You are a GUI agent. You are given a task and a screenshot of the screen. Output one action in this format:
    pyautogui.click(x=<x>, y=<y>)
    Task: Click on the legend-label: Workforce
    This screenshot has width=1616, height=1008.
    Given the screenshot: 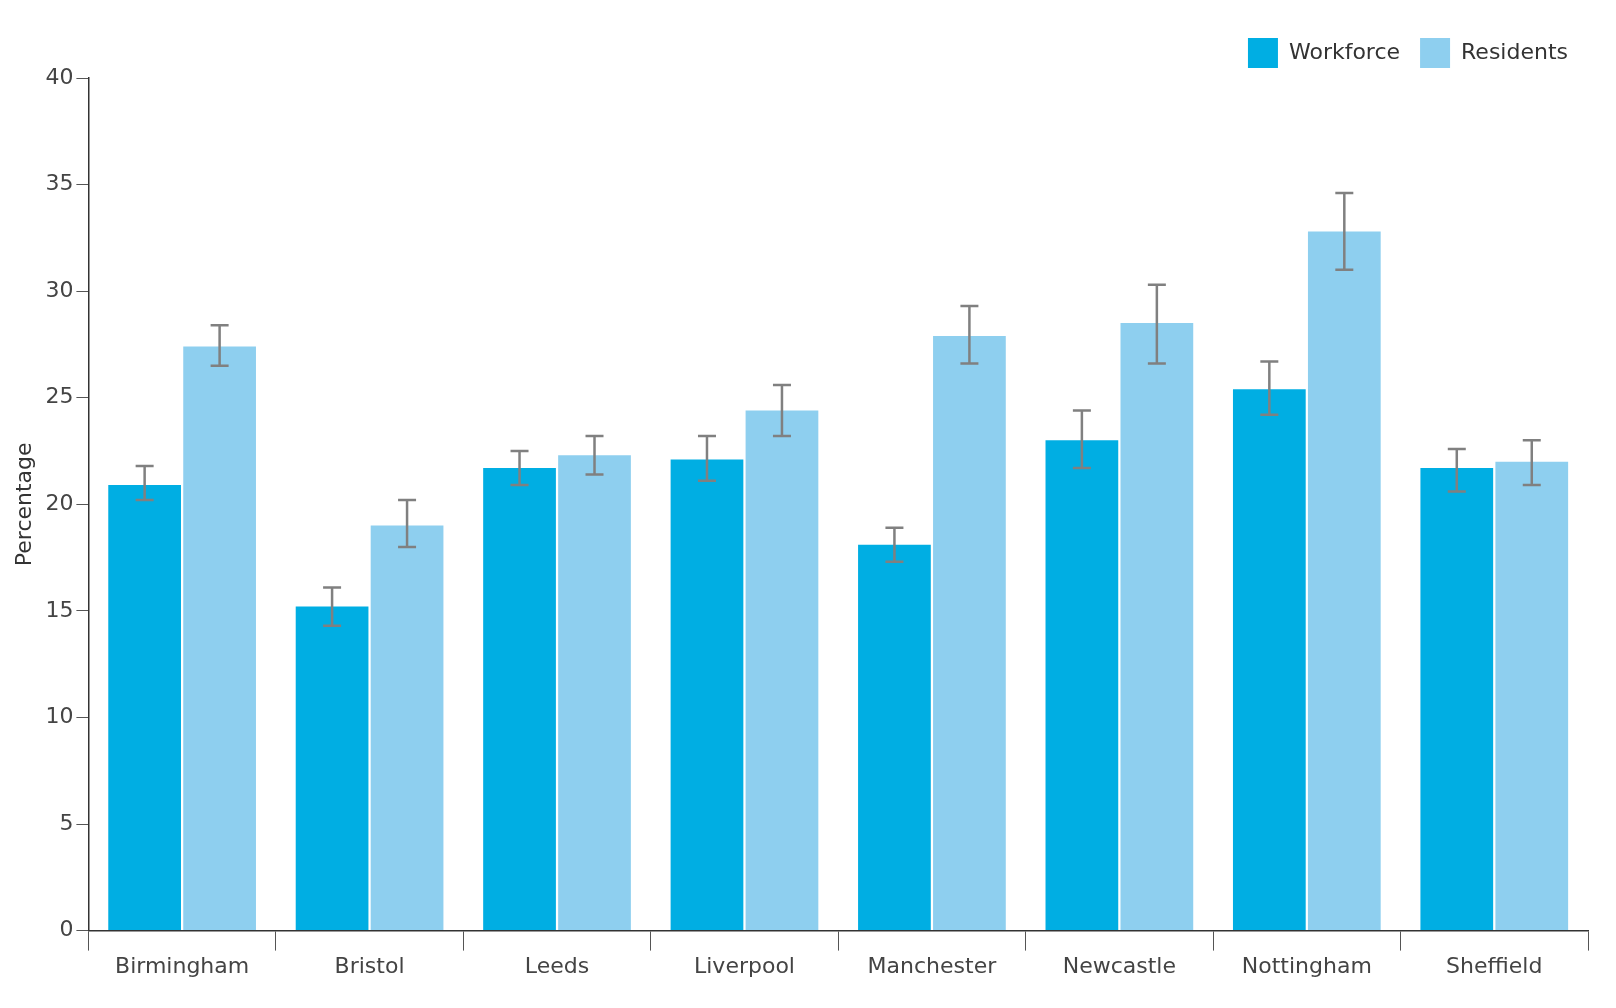 What is the action you would take?
    pyautogui.click(x=1344, y=51)
    